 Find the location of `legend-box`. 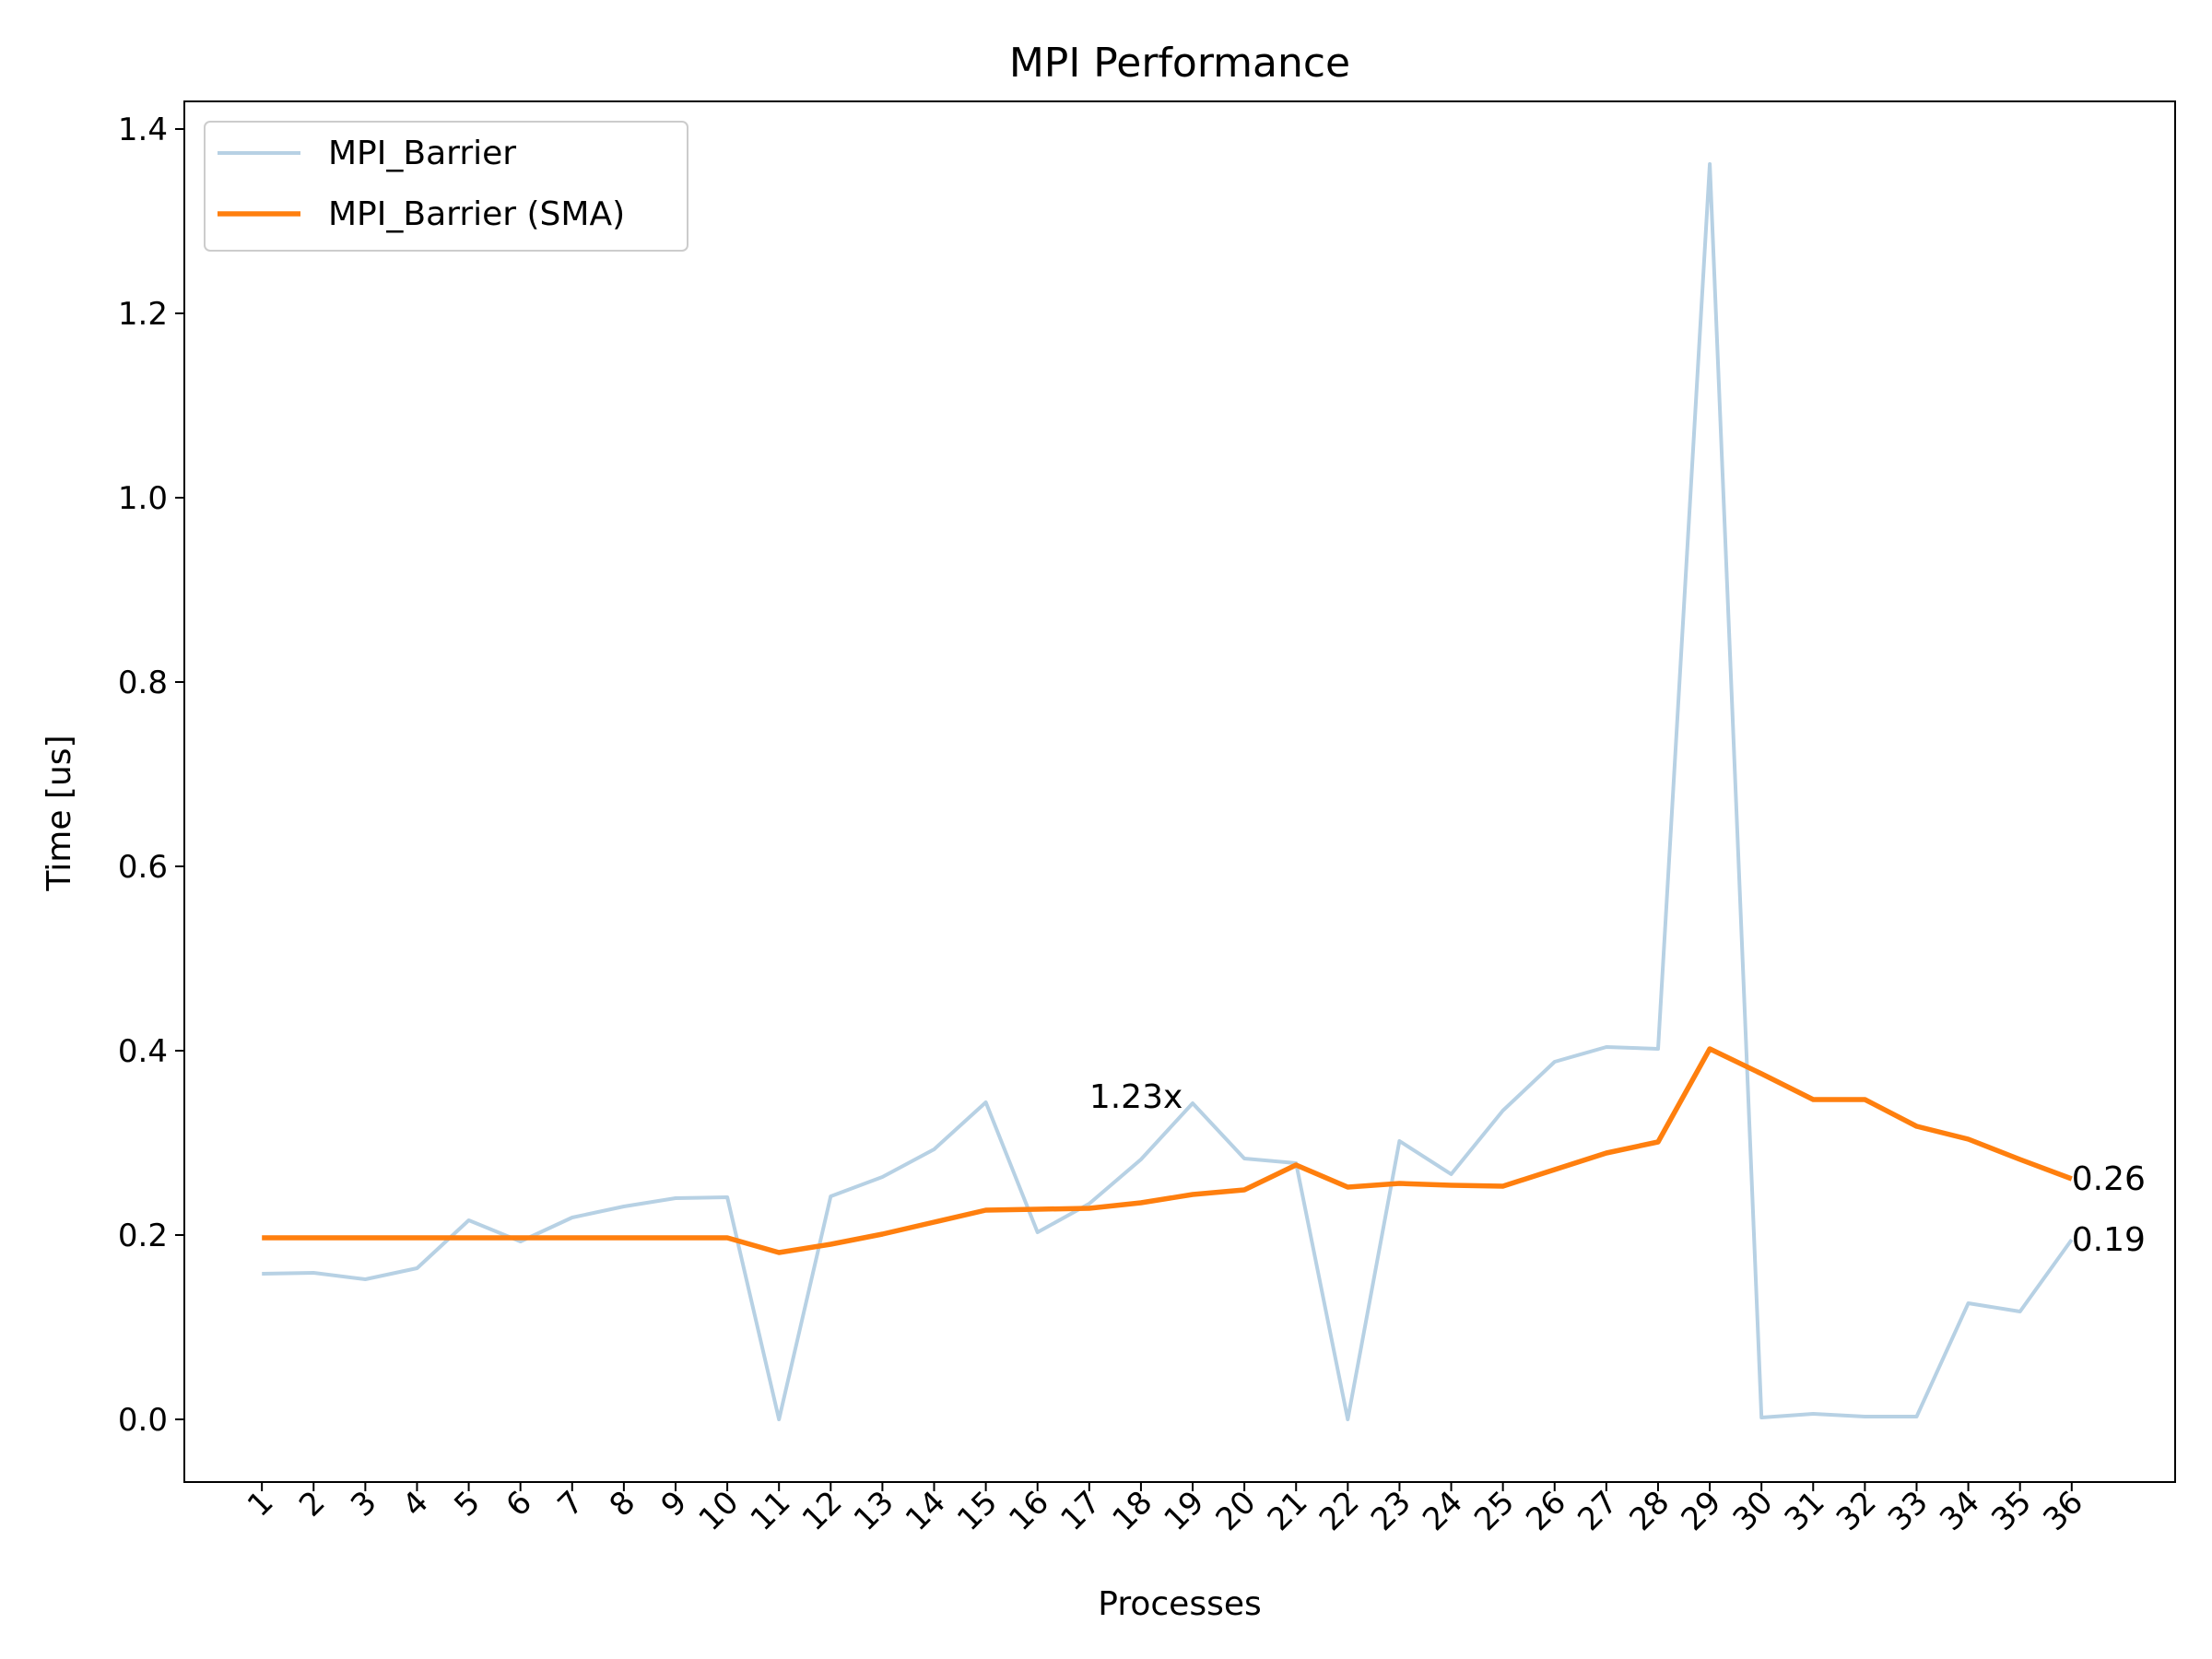

legend-box is located at coordinates (446, 186).